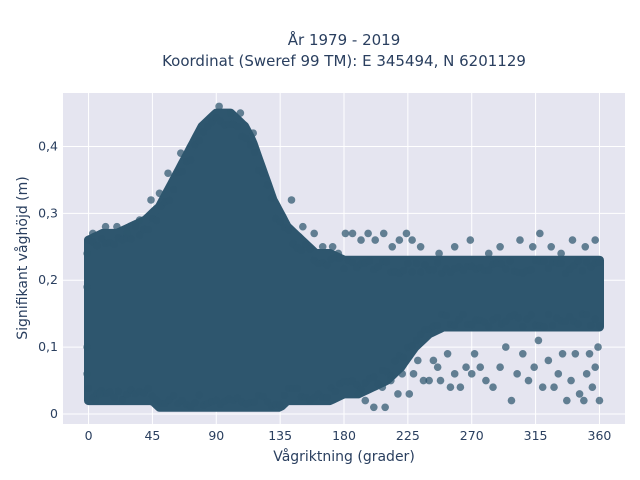 This screenshot has height=480, width=640. I want to click on y-tick-label: 0, so click(54, 413).